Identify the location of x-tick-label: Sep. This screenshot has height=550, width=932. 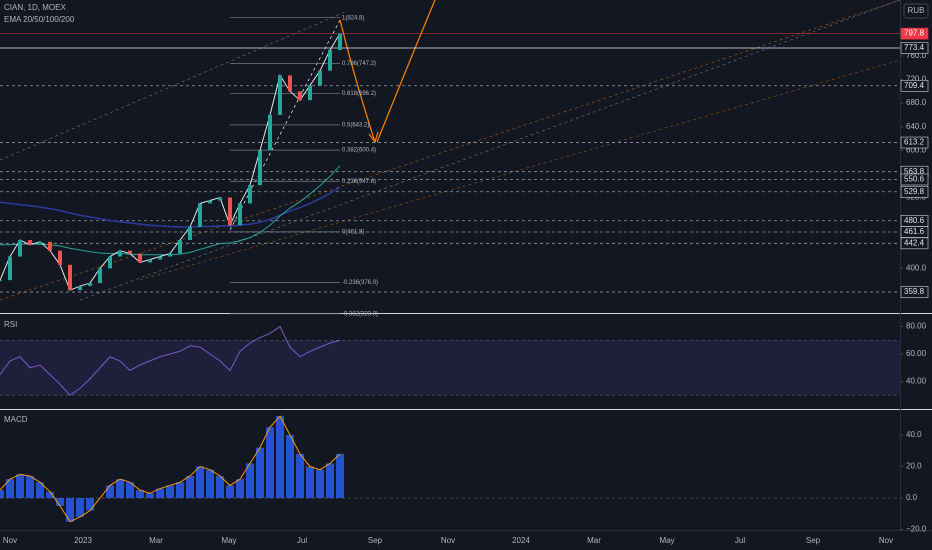
(375, 540).